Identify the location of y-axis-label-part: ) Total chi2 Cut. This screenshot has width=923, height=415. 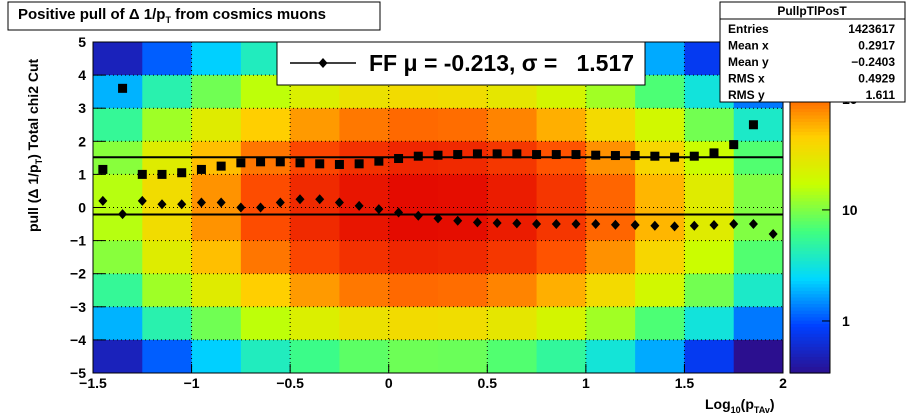
(33, 108).